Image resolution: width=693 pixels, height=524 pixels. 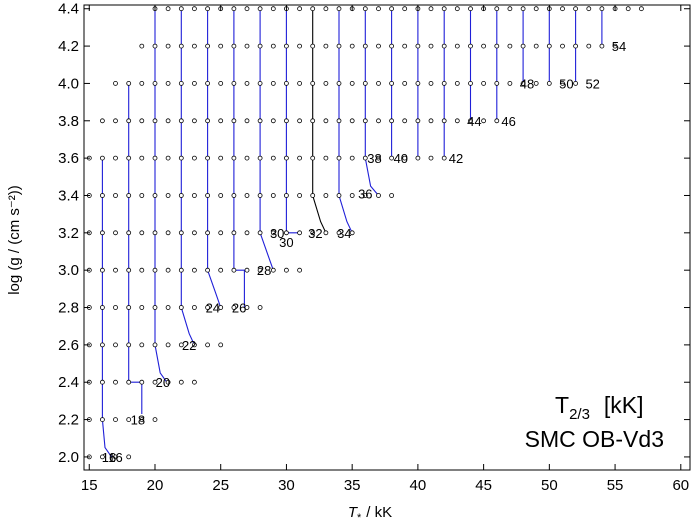 I want to click on contour-label: 18, so click(x=138, y=420).